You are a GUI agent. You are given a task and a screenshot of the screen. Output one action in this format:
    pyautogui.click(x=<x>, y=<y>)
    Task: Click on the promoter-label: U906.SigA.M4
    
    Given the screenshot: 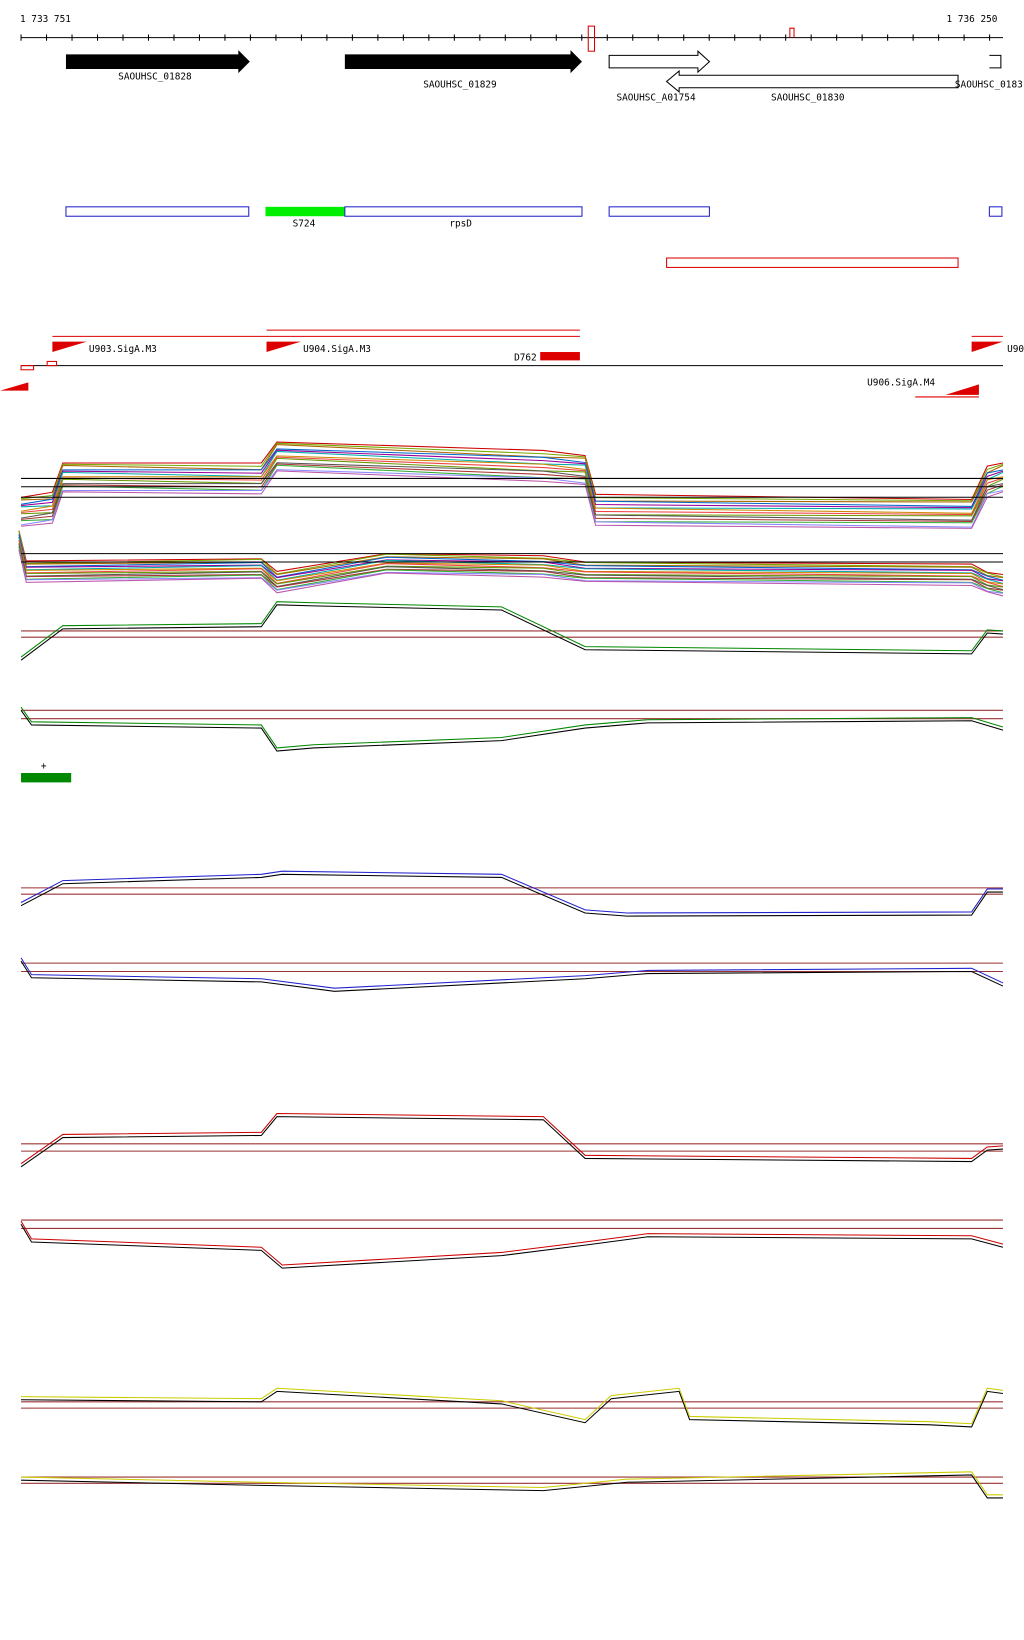 What is the action you would take?
    pyautogui.click(x=901, y=382)
    